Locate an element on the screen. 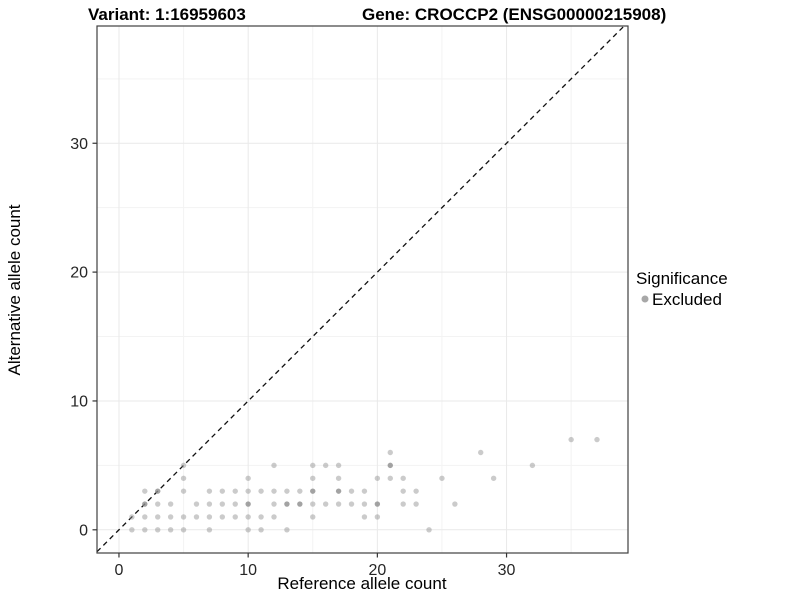 This screenshot has height=600, width=800. y-tick-label: 30 is located at coordinates (79, 144).